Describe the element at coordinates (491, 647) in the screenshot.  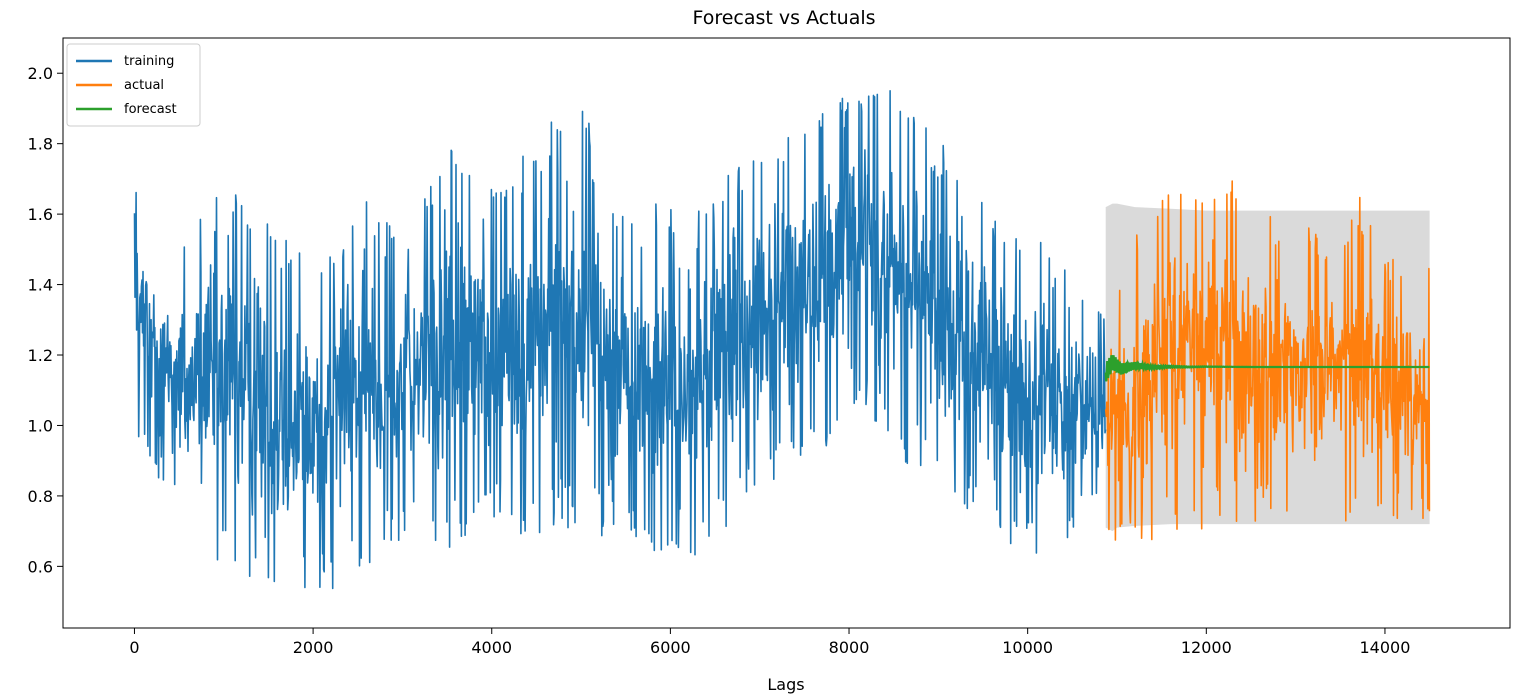
I see `x-tick-label: 4000` at that location.